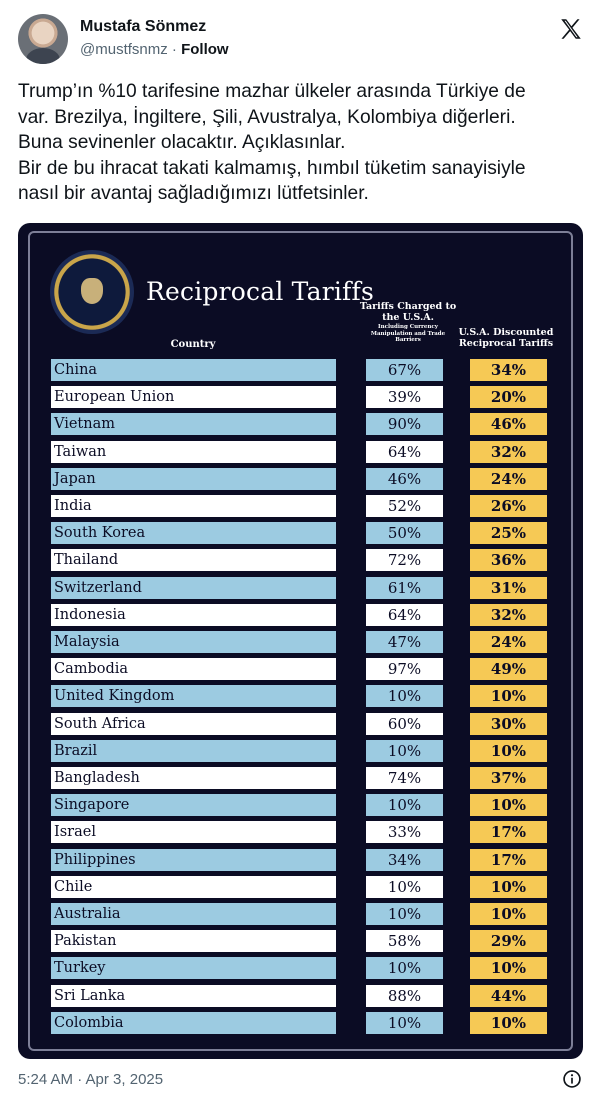 This screenshot has width=600, height=1109. I want to click on author-meta: @mustfsnmz · Follow, so click(154, 49).